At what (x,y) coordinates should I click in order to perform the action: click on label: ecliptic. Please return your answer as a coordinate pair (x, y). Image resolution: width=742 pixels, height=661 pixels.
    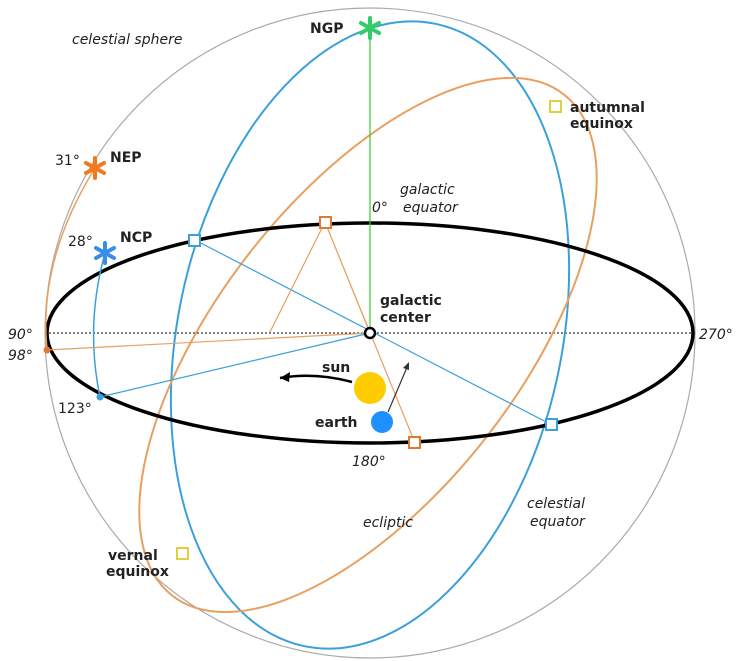
    Looking at the image, I should click on (388, 523).